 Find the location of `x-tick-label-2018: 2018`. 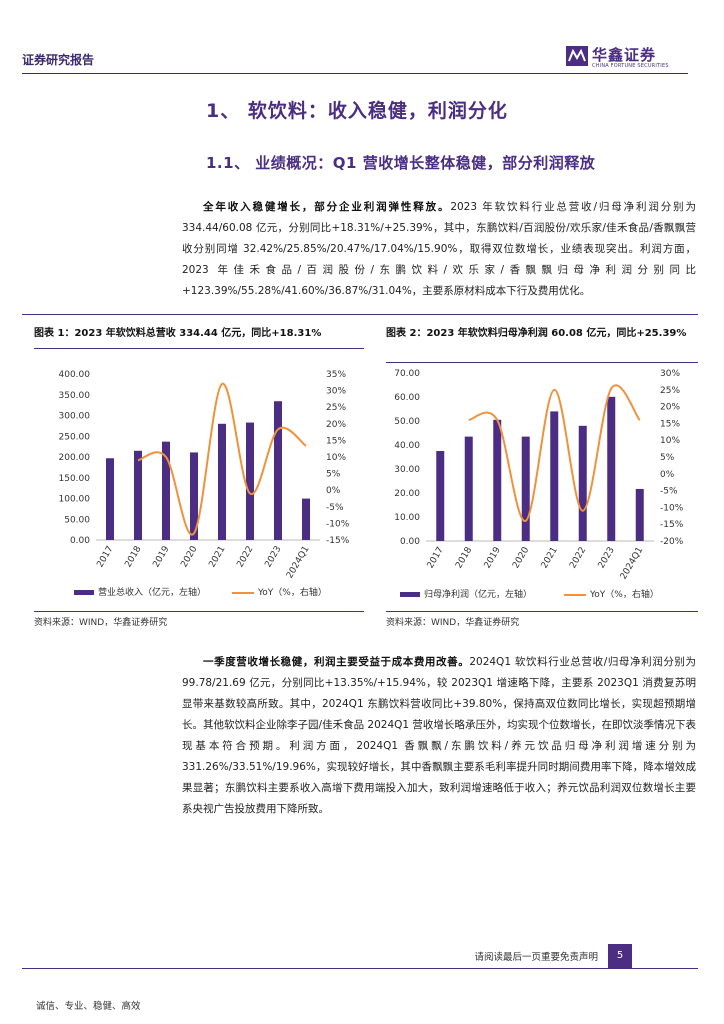

x-tick-label-2018: 2018 is located at coordinates (464, 557).